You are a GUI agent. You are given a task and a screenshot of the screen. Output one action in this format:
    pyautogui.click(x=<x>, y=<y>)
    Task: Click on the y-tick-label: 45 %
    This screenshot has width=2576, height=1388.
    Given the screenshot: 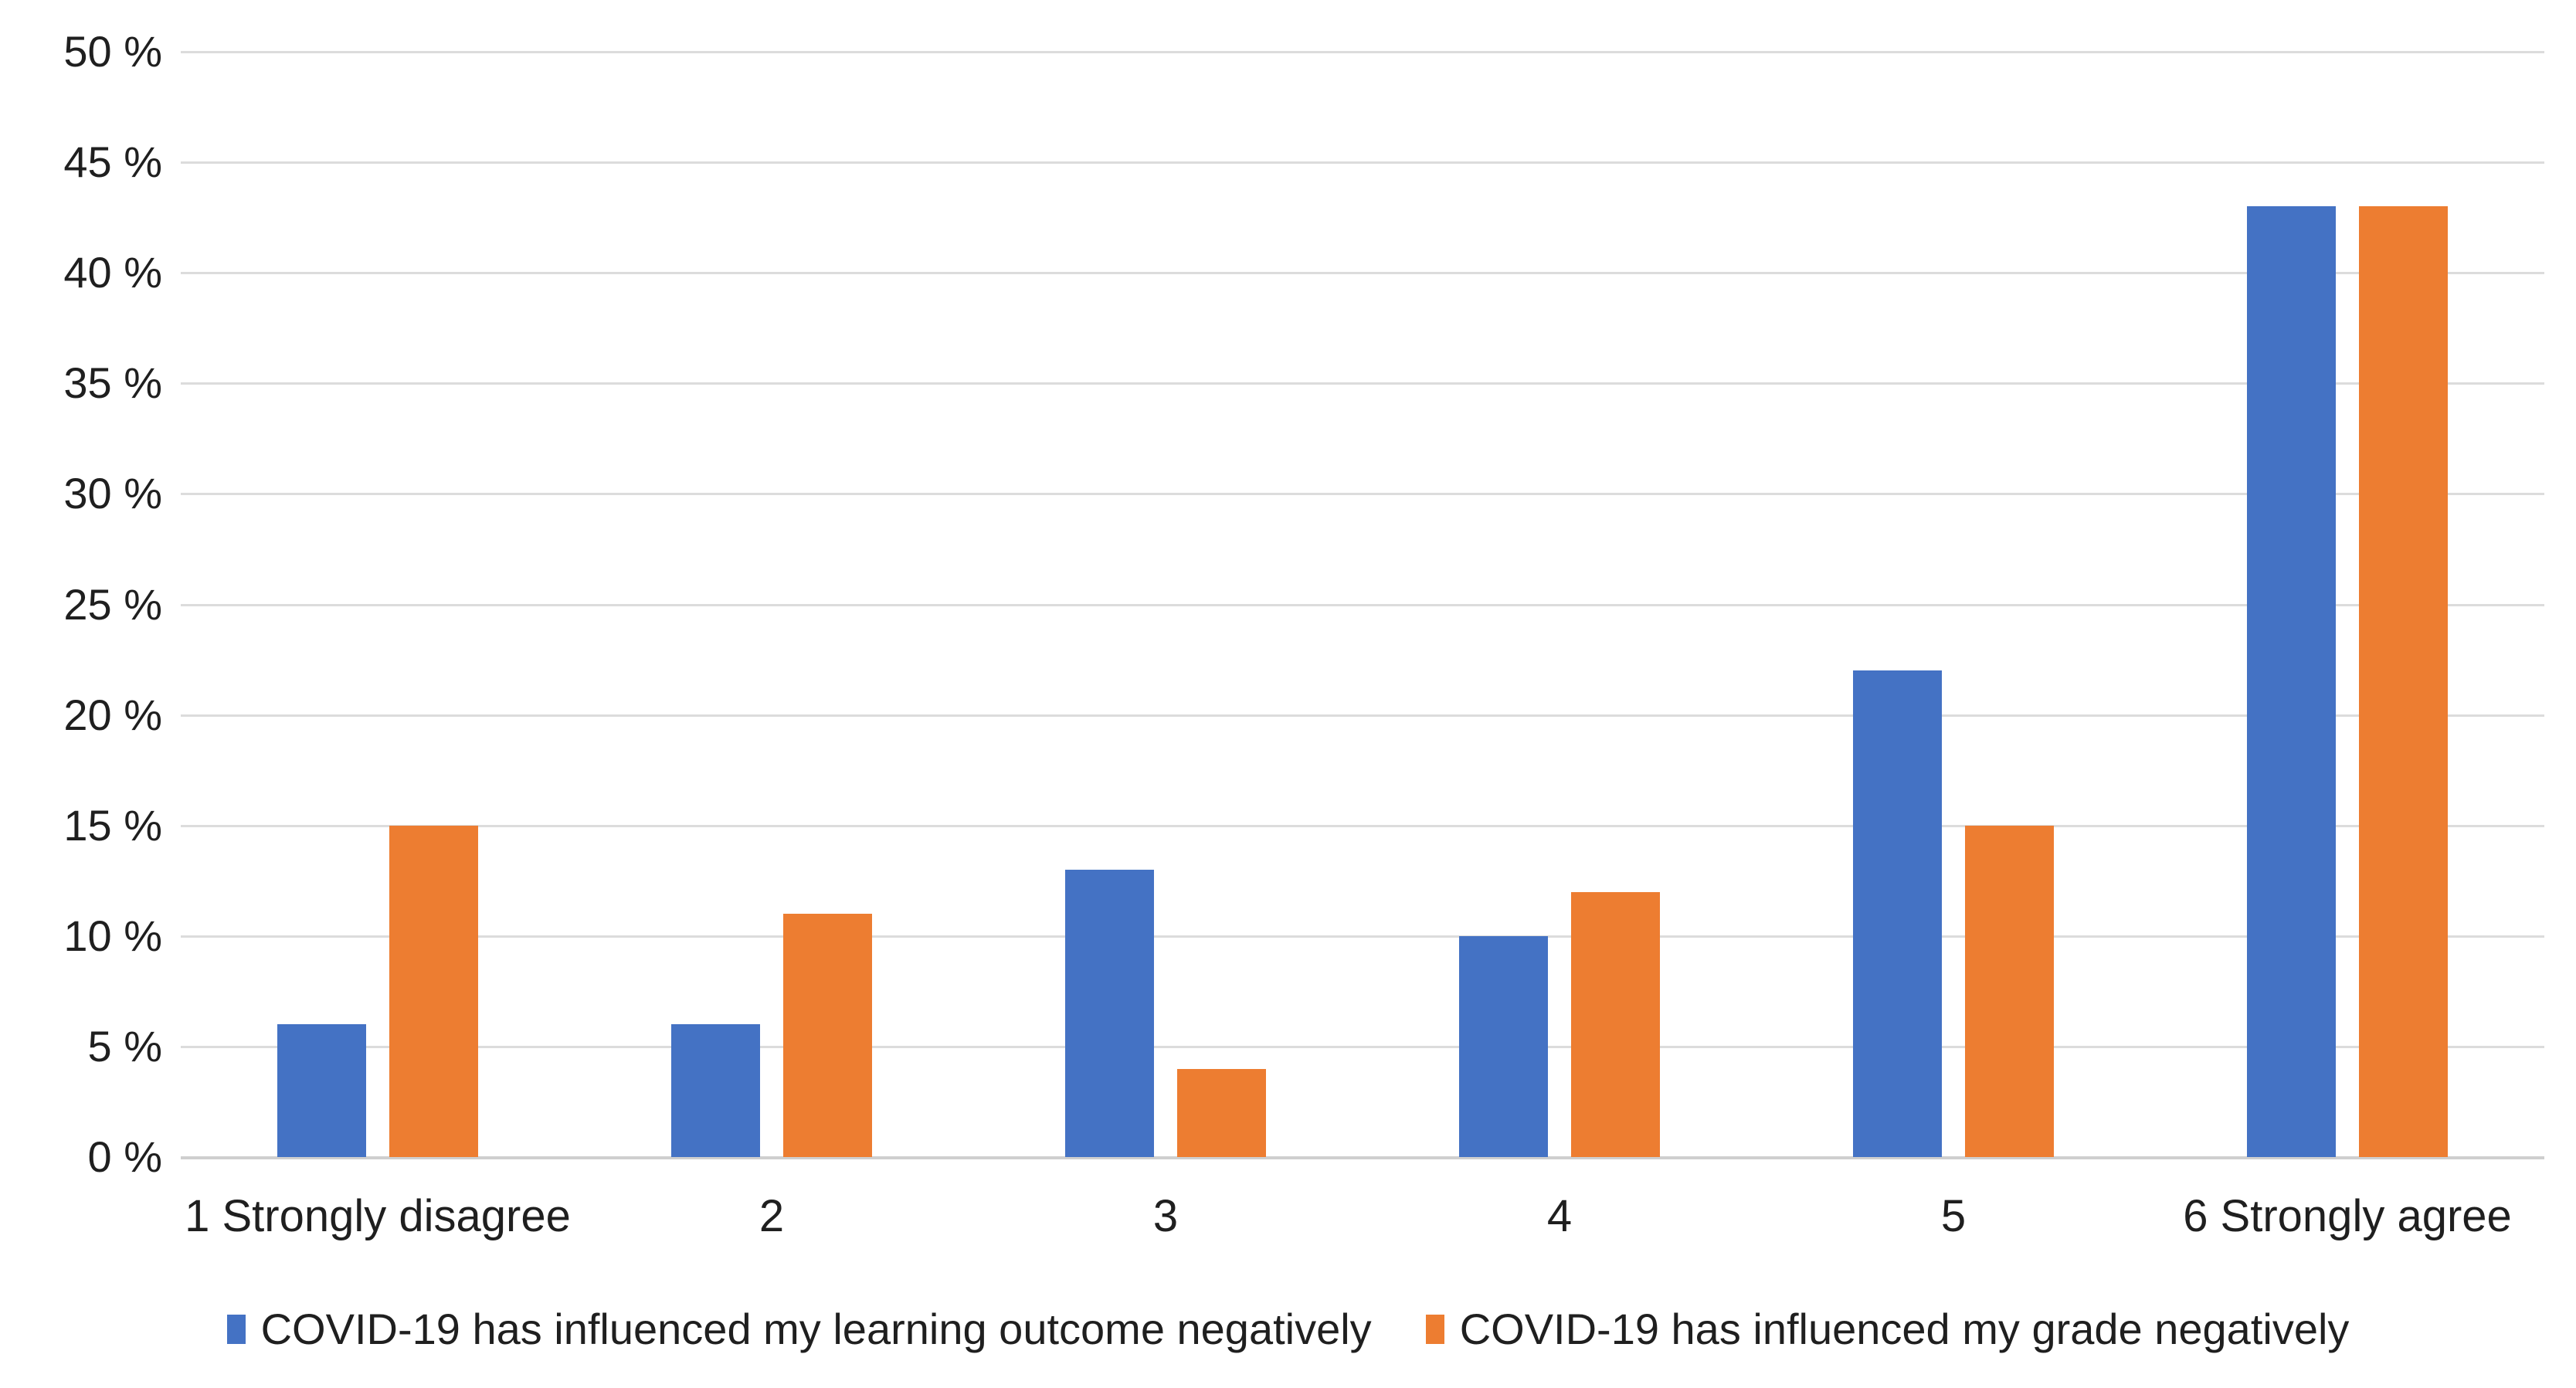 What is the action you would take?
    pyautogui.click(x=113, y=162)
    